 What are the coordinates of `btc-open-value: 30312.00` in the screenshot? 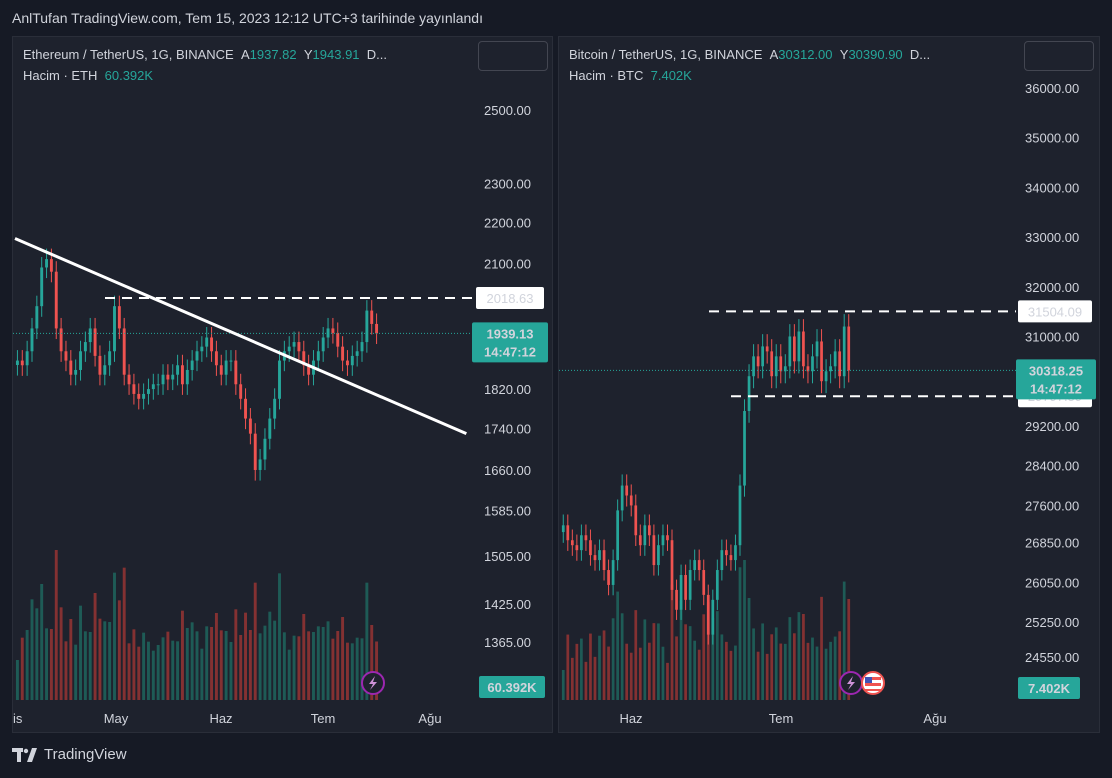 It's located at (805, 54).